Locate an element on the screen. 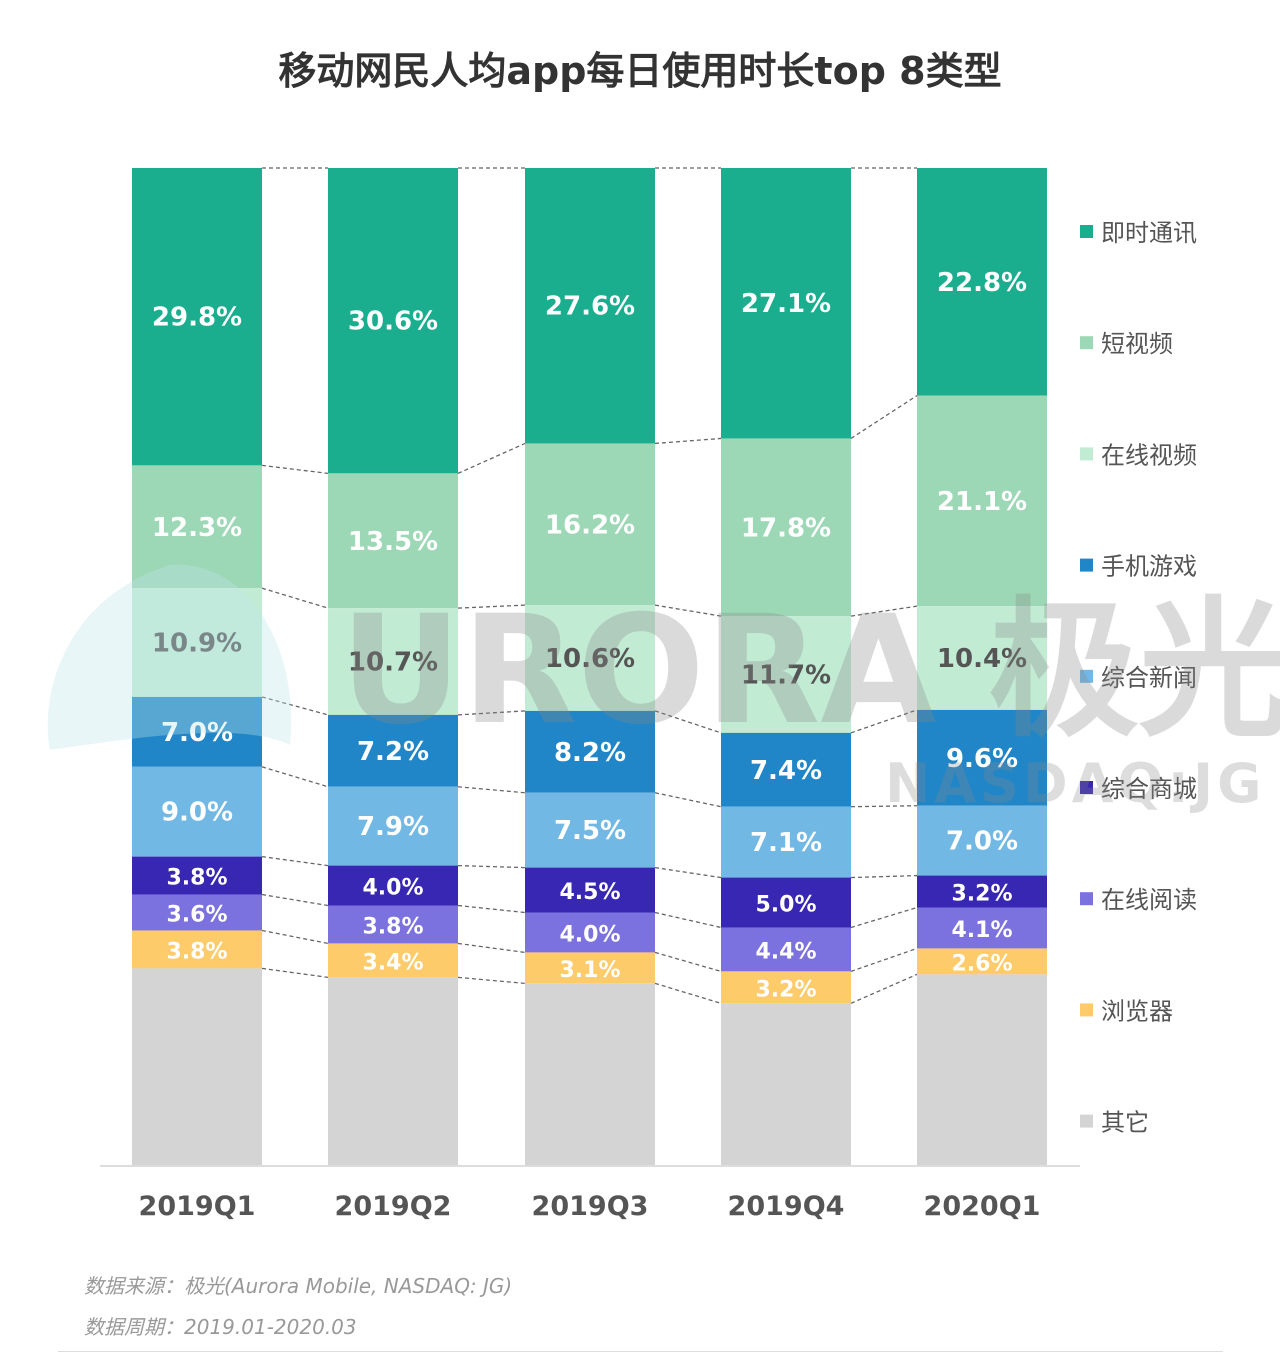 The image size is (1280, 1366). legend-label: 短视频 is located at coordinates (1137, 344).